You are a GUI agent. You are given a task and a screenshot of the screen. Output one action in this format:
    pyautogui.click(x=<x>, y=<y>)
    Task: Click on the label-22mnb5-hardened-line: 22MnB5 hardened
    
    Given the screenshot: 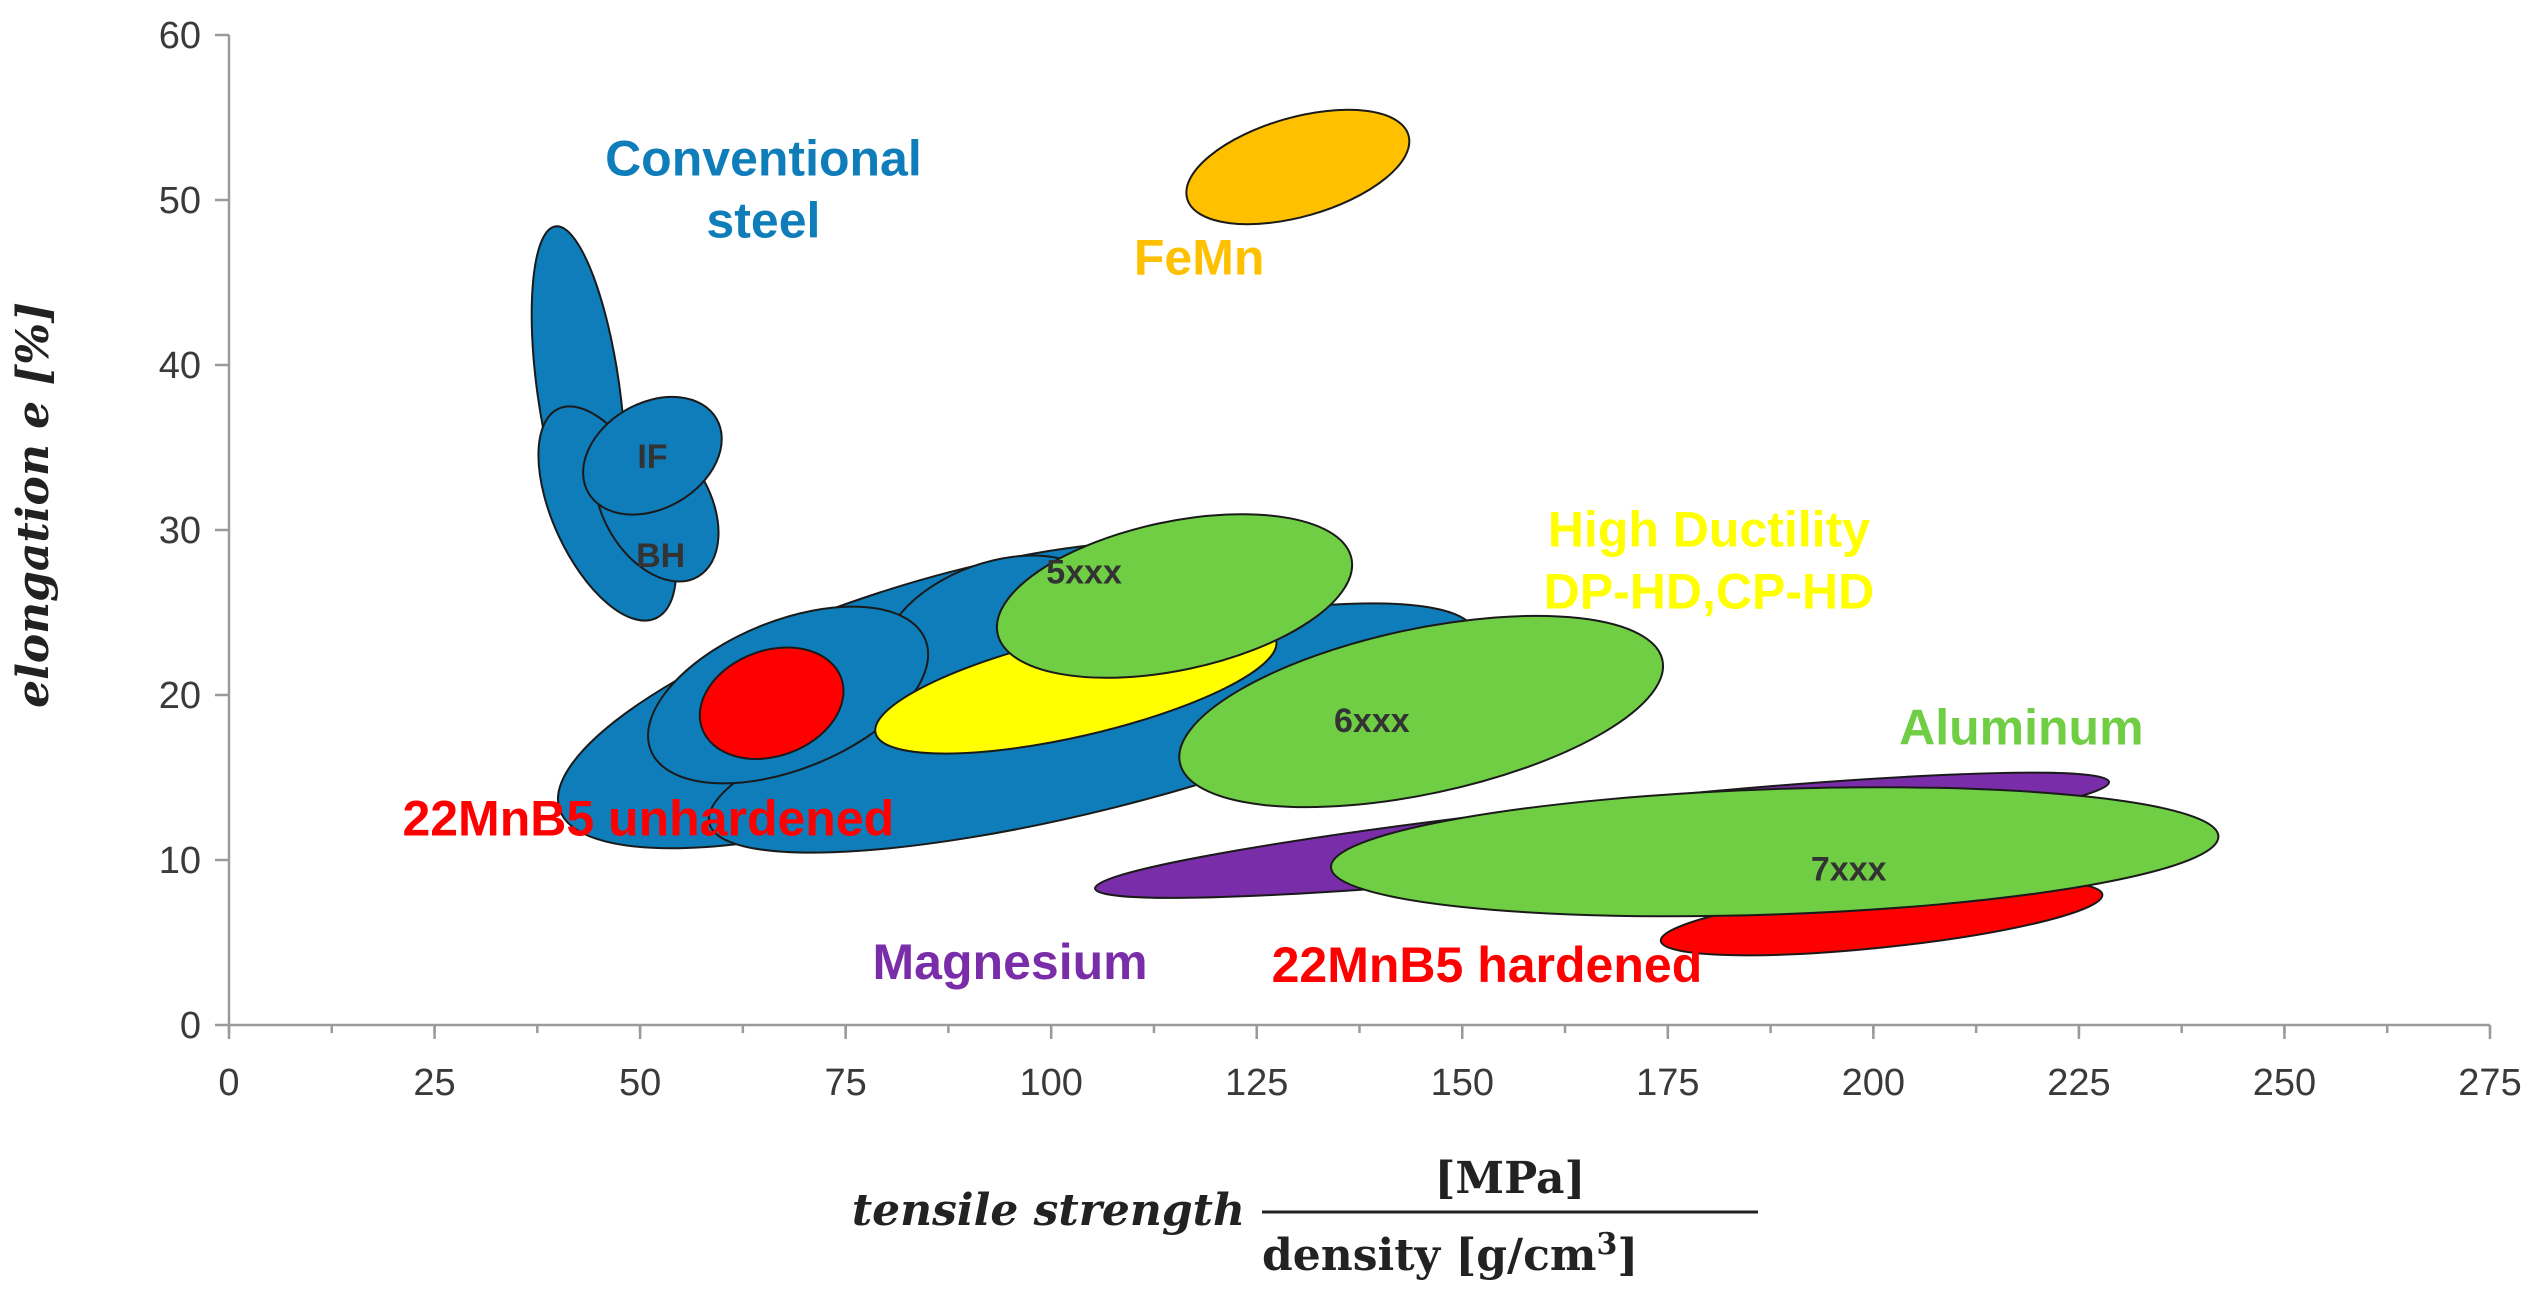 What is the action you would take?
    pyautogui.click(x=1487, y=965)
    